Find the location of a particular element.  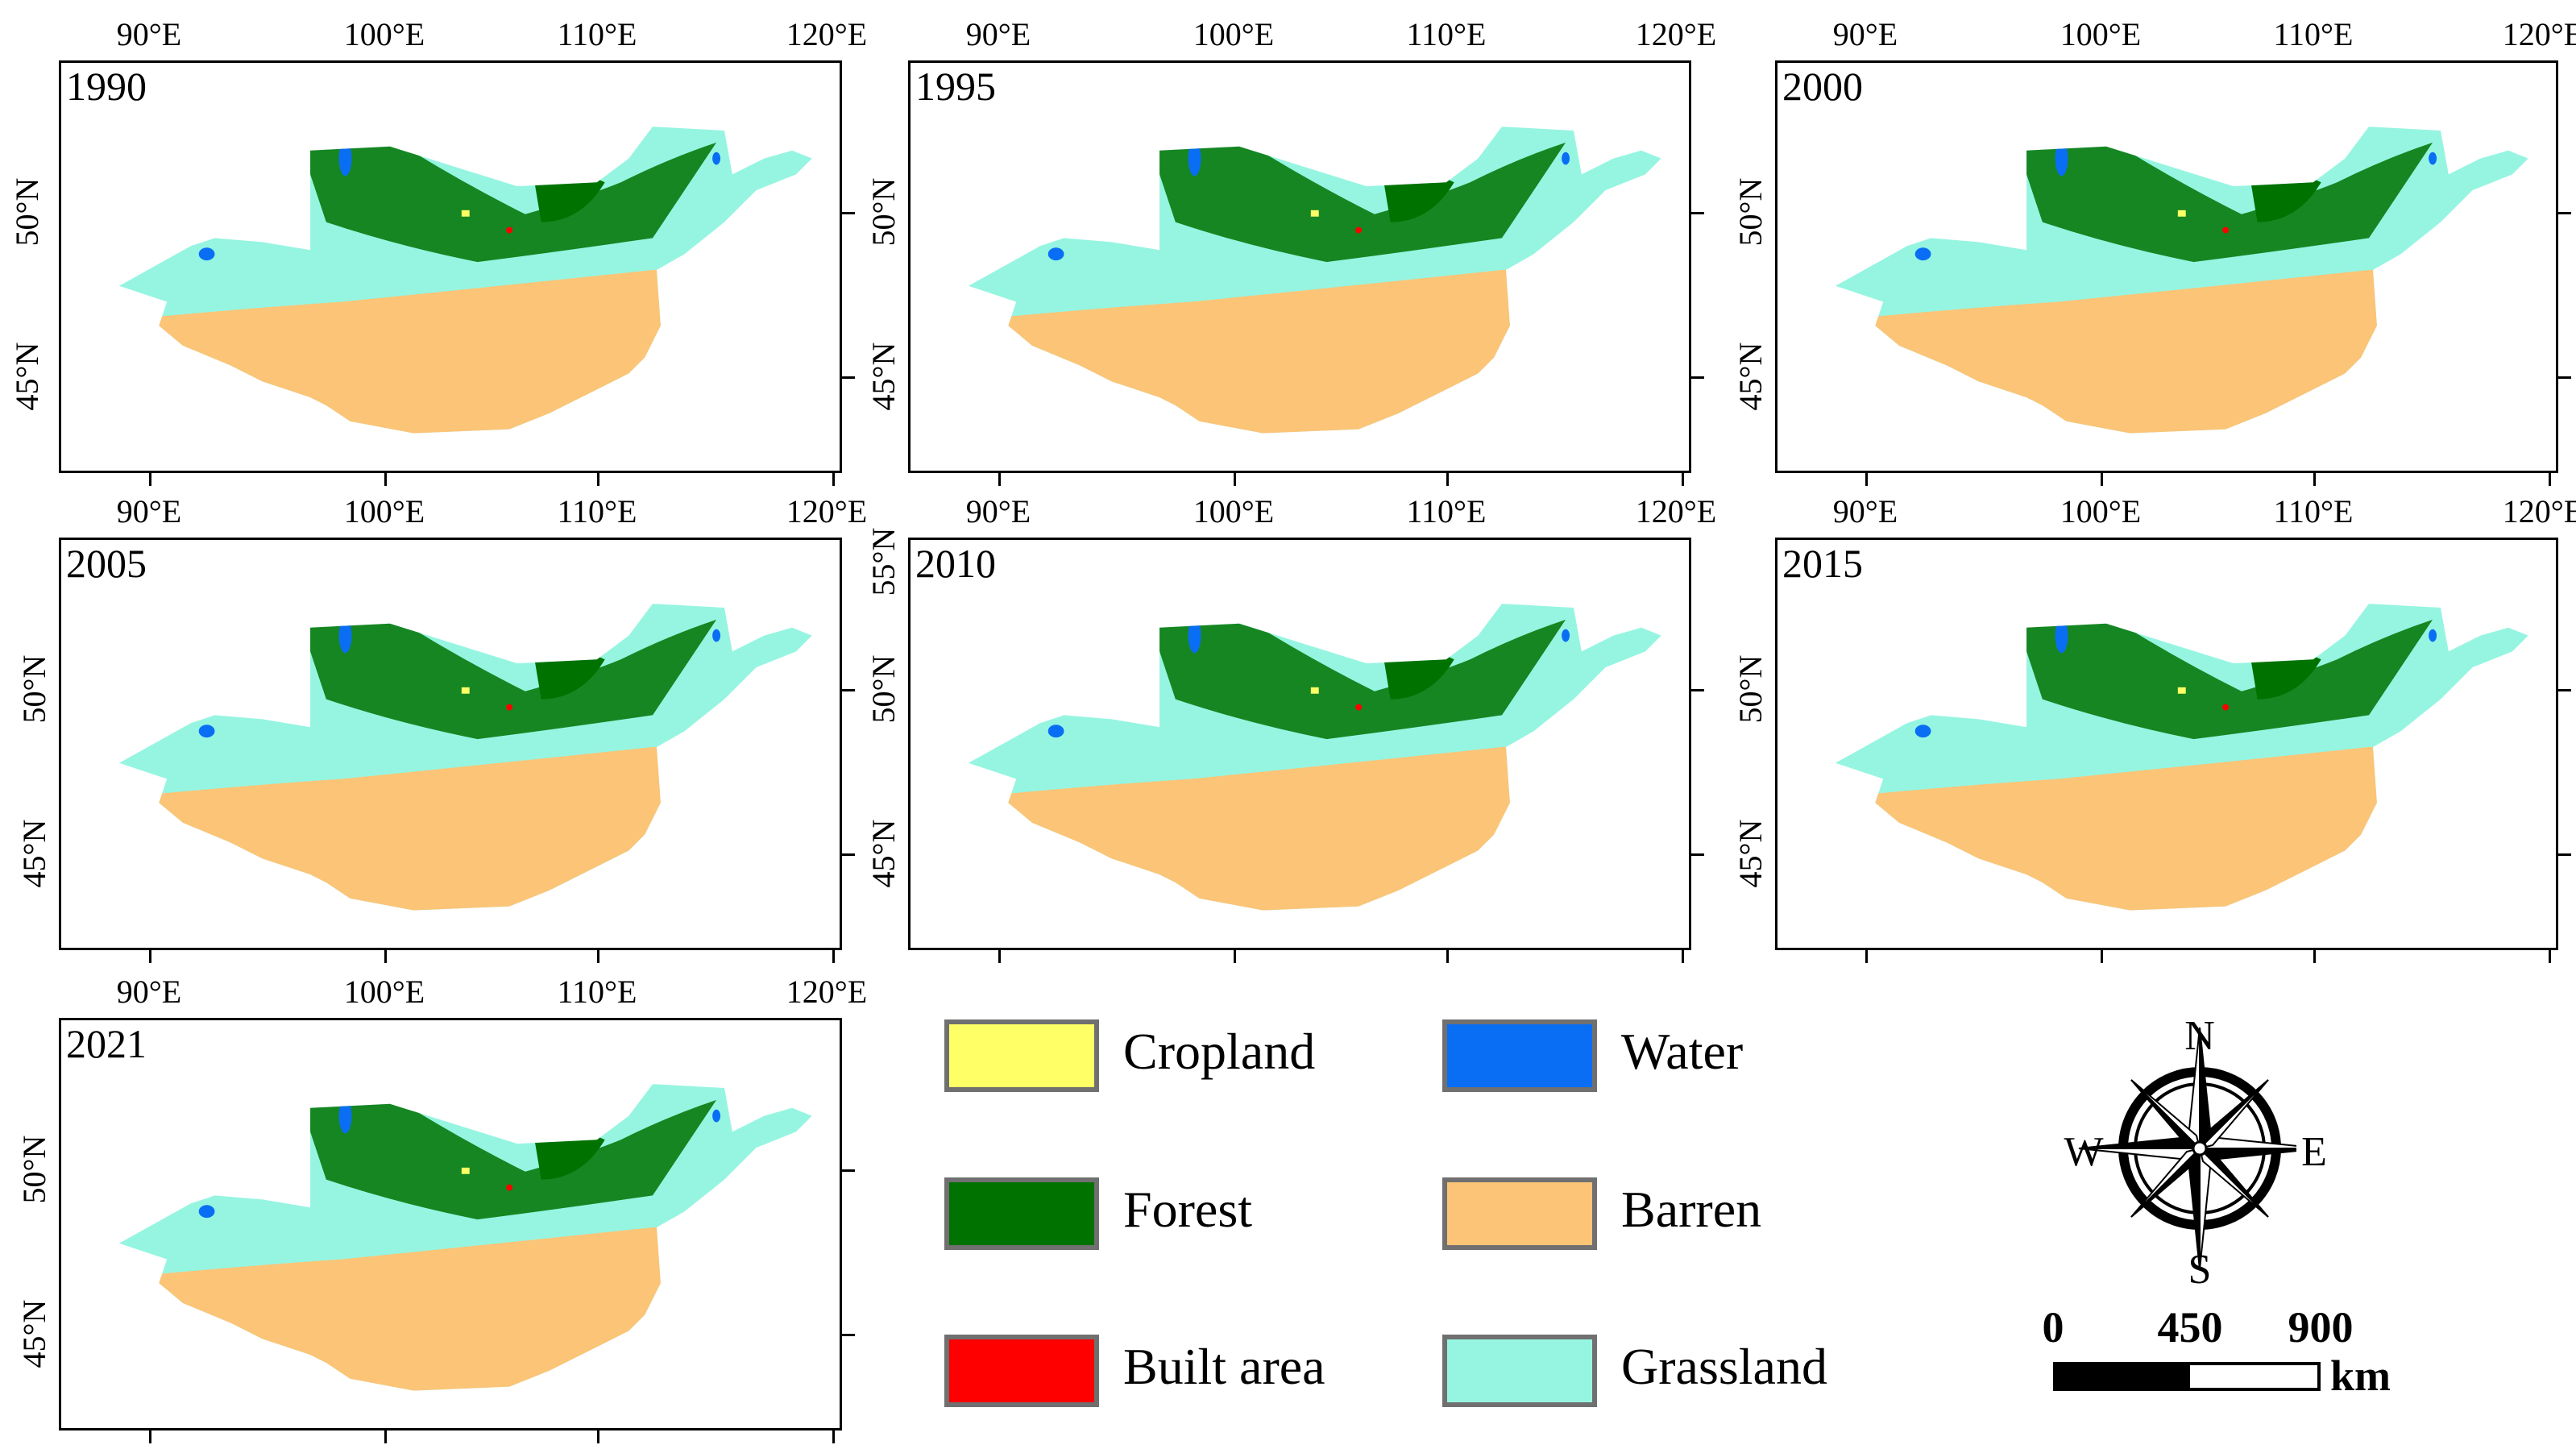

map-frame: 2005 is located at coordinates (450, 744).